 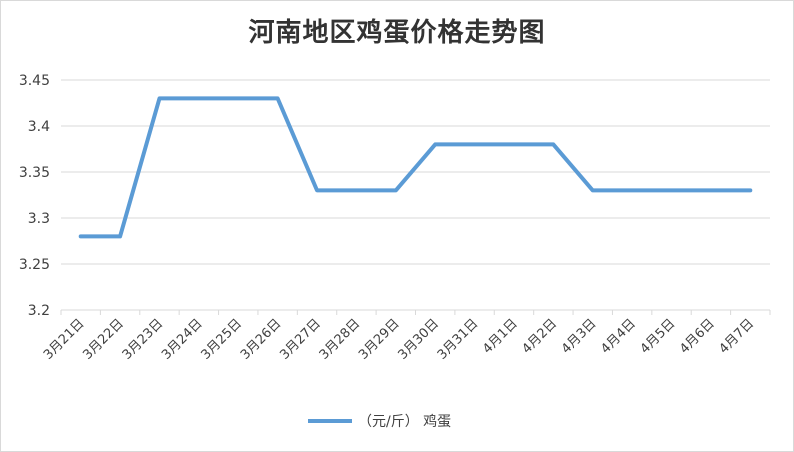 I want to click on x-tick-label: 3月25日, so click(x=222, y=339).